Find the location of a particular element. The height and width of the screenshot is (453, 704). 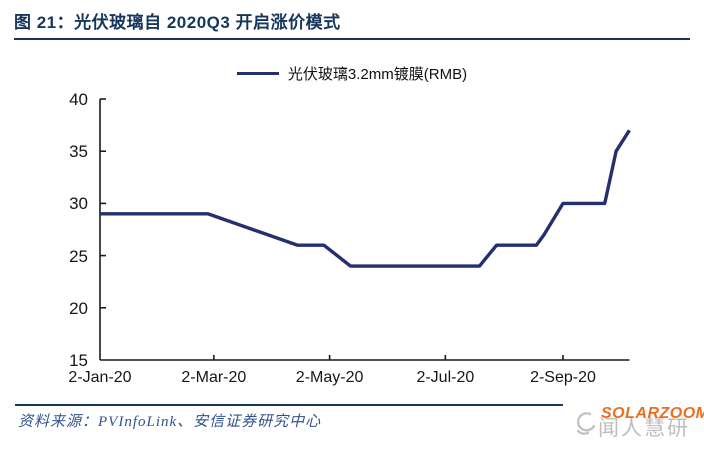

figure-title: 图 21：光伏玻璃自 2020Q3 开启涨价模式 is located at coordinates (177, 22).